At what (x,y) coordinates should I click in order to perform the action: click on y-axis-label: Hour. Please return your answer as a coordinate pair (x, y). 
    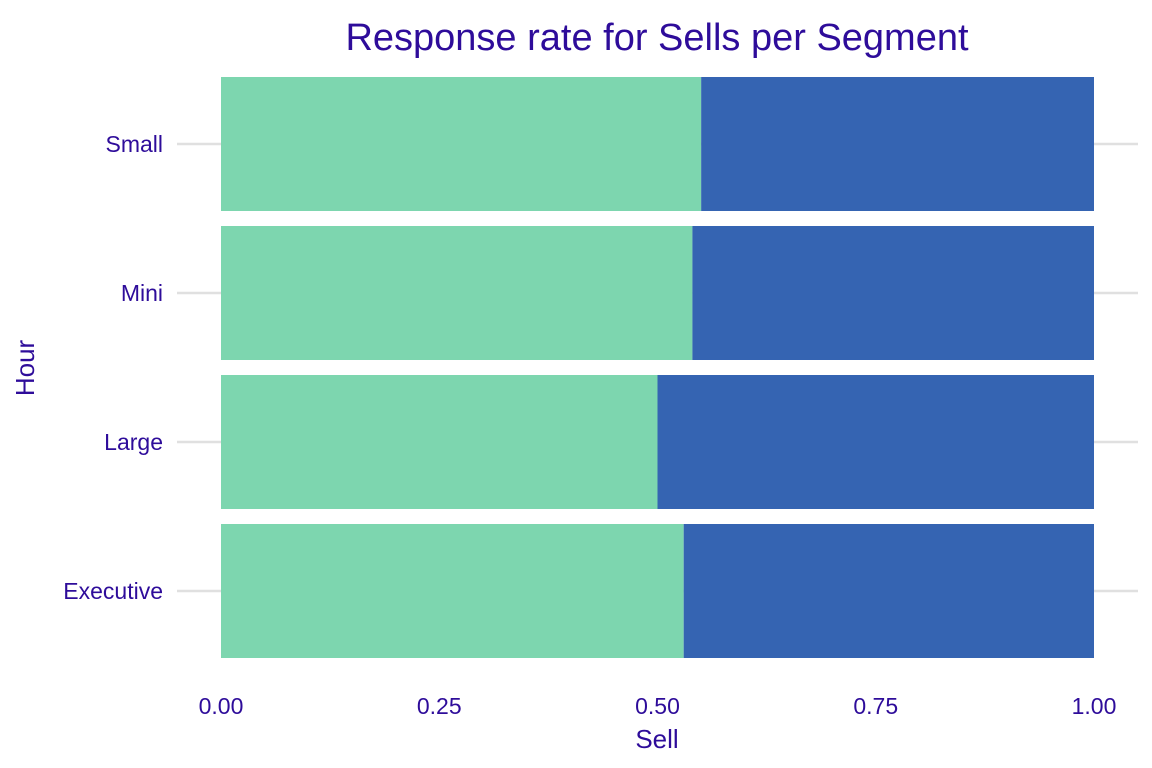
    Looking at the image, I should click on (25, 367).